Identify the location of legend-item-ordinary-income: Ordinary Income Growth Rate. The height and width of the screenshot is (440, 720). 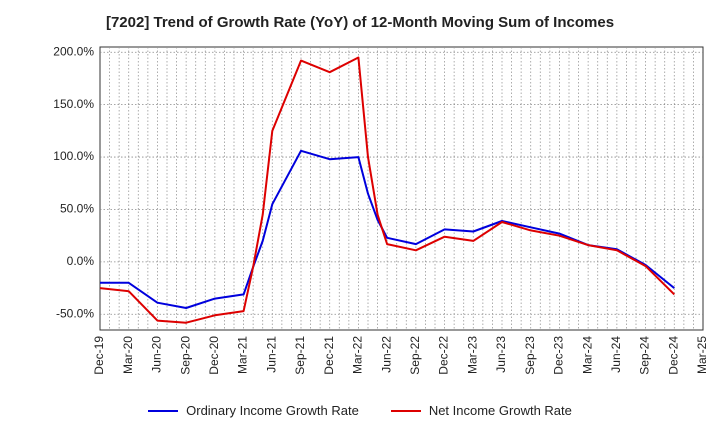
(253, 410).